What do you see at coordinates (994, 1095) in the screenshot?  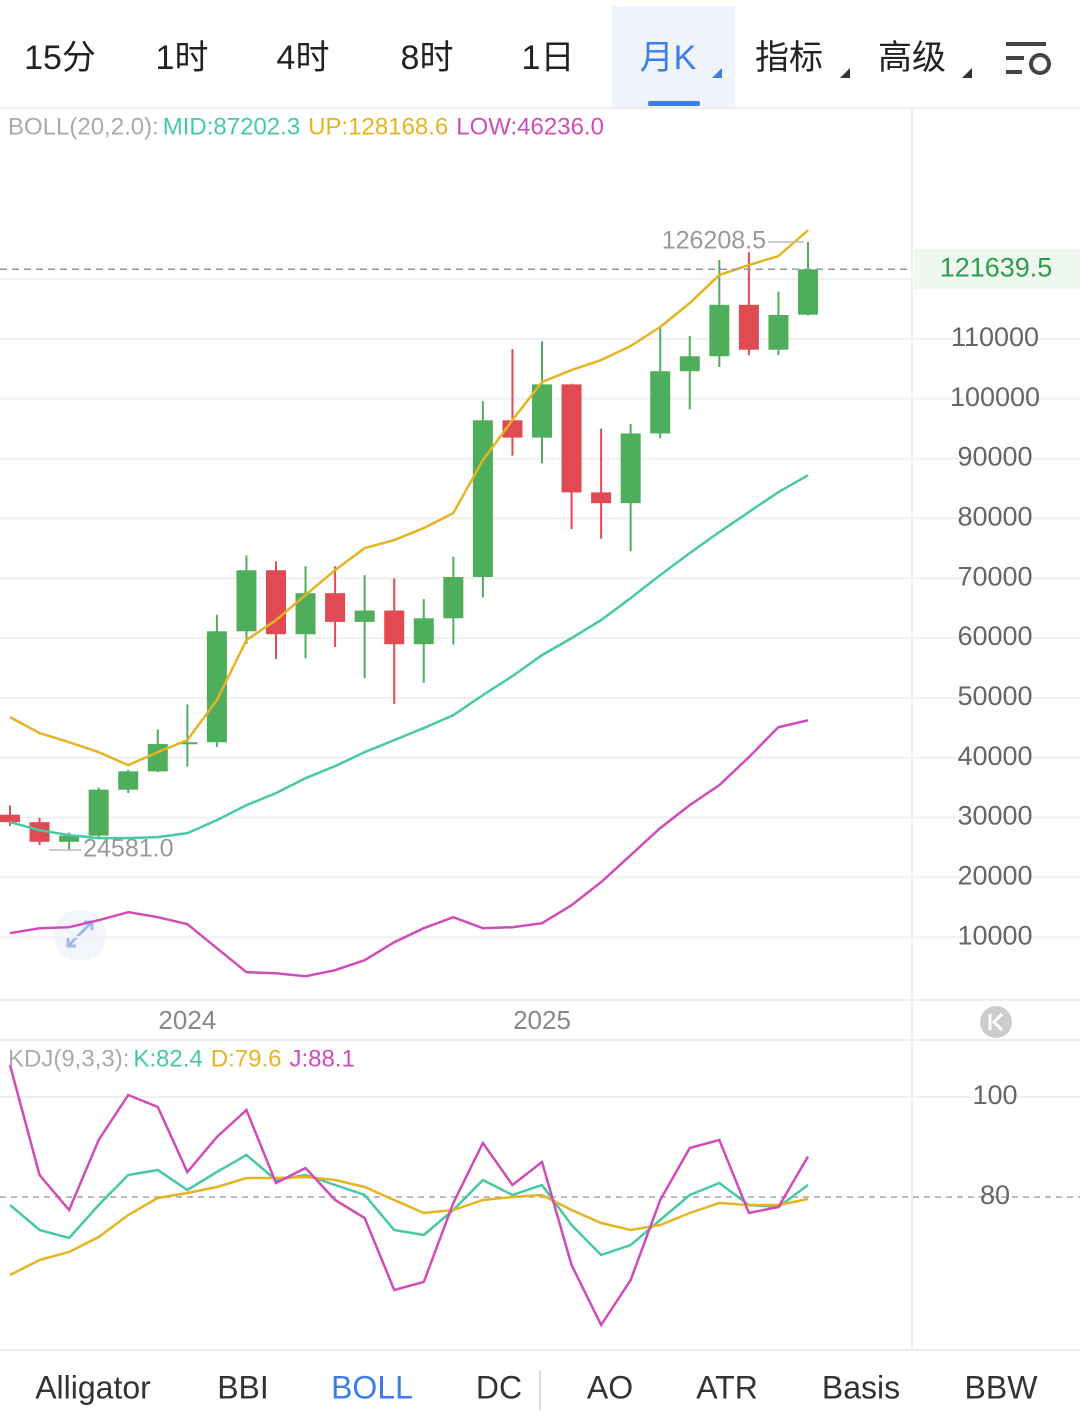 I see `y-tick-label: 100` at bounding box center [994, 1095].